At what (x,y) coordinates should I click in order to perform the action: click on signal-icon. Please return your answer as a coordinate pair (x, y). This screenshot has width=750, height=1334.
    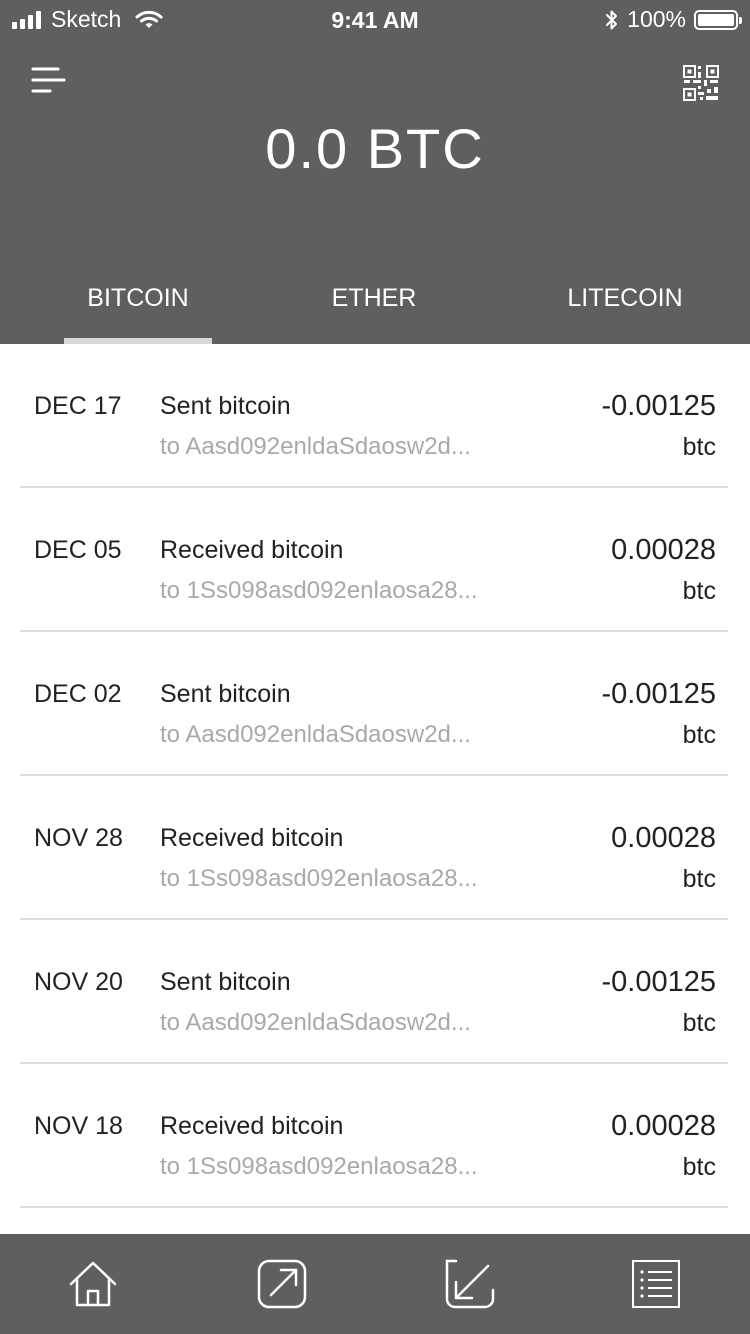
    Looking at the image, I should click on (26, 19).